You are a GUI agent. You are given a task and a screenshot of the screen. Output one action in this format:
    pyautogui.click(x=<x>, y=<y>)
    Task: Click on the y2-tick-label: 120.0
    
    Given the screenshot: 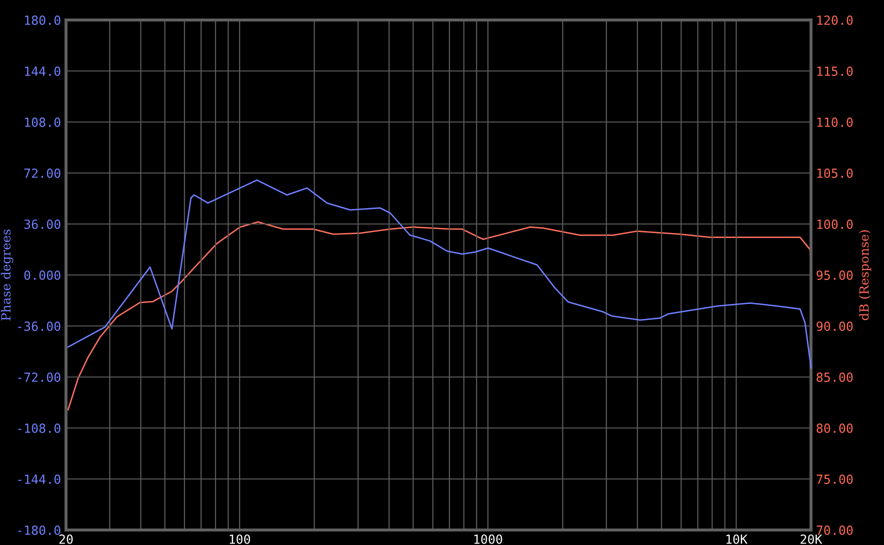 What is the action you would take?
    pyautogui.click(x=835, y=20)
    